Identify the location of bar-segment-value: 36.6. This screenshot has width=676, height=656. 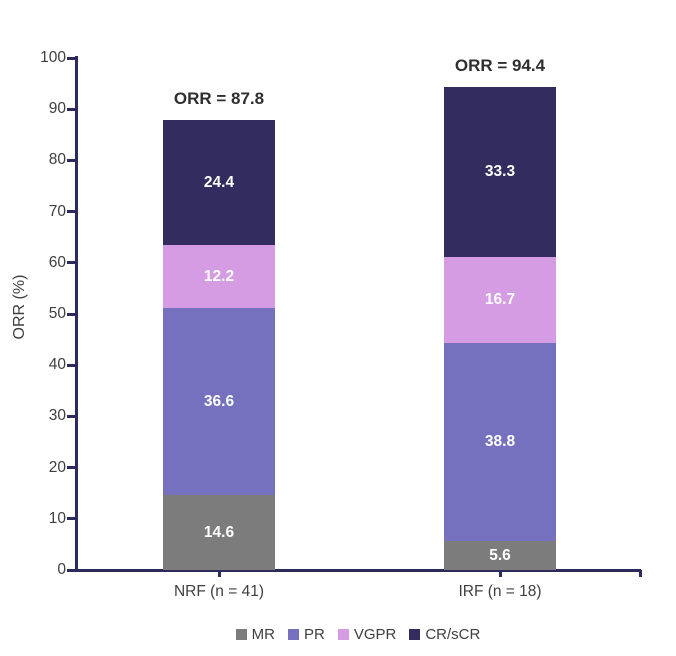
(219, 401).